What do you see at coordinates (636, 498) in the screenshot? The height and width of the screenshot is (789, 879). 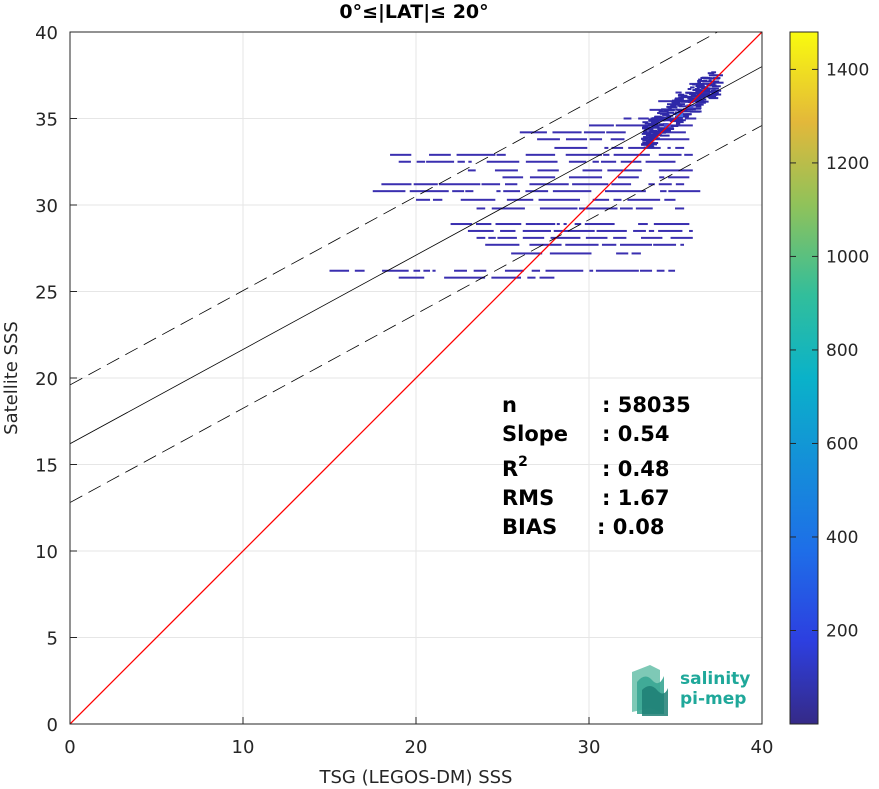 I see `stat-rms-value: : 1.67` at bounding box center [636, 498].